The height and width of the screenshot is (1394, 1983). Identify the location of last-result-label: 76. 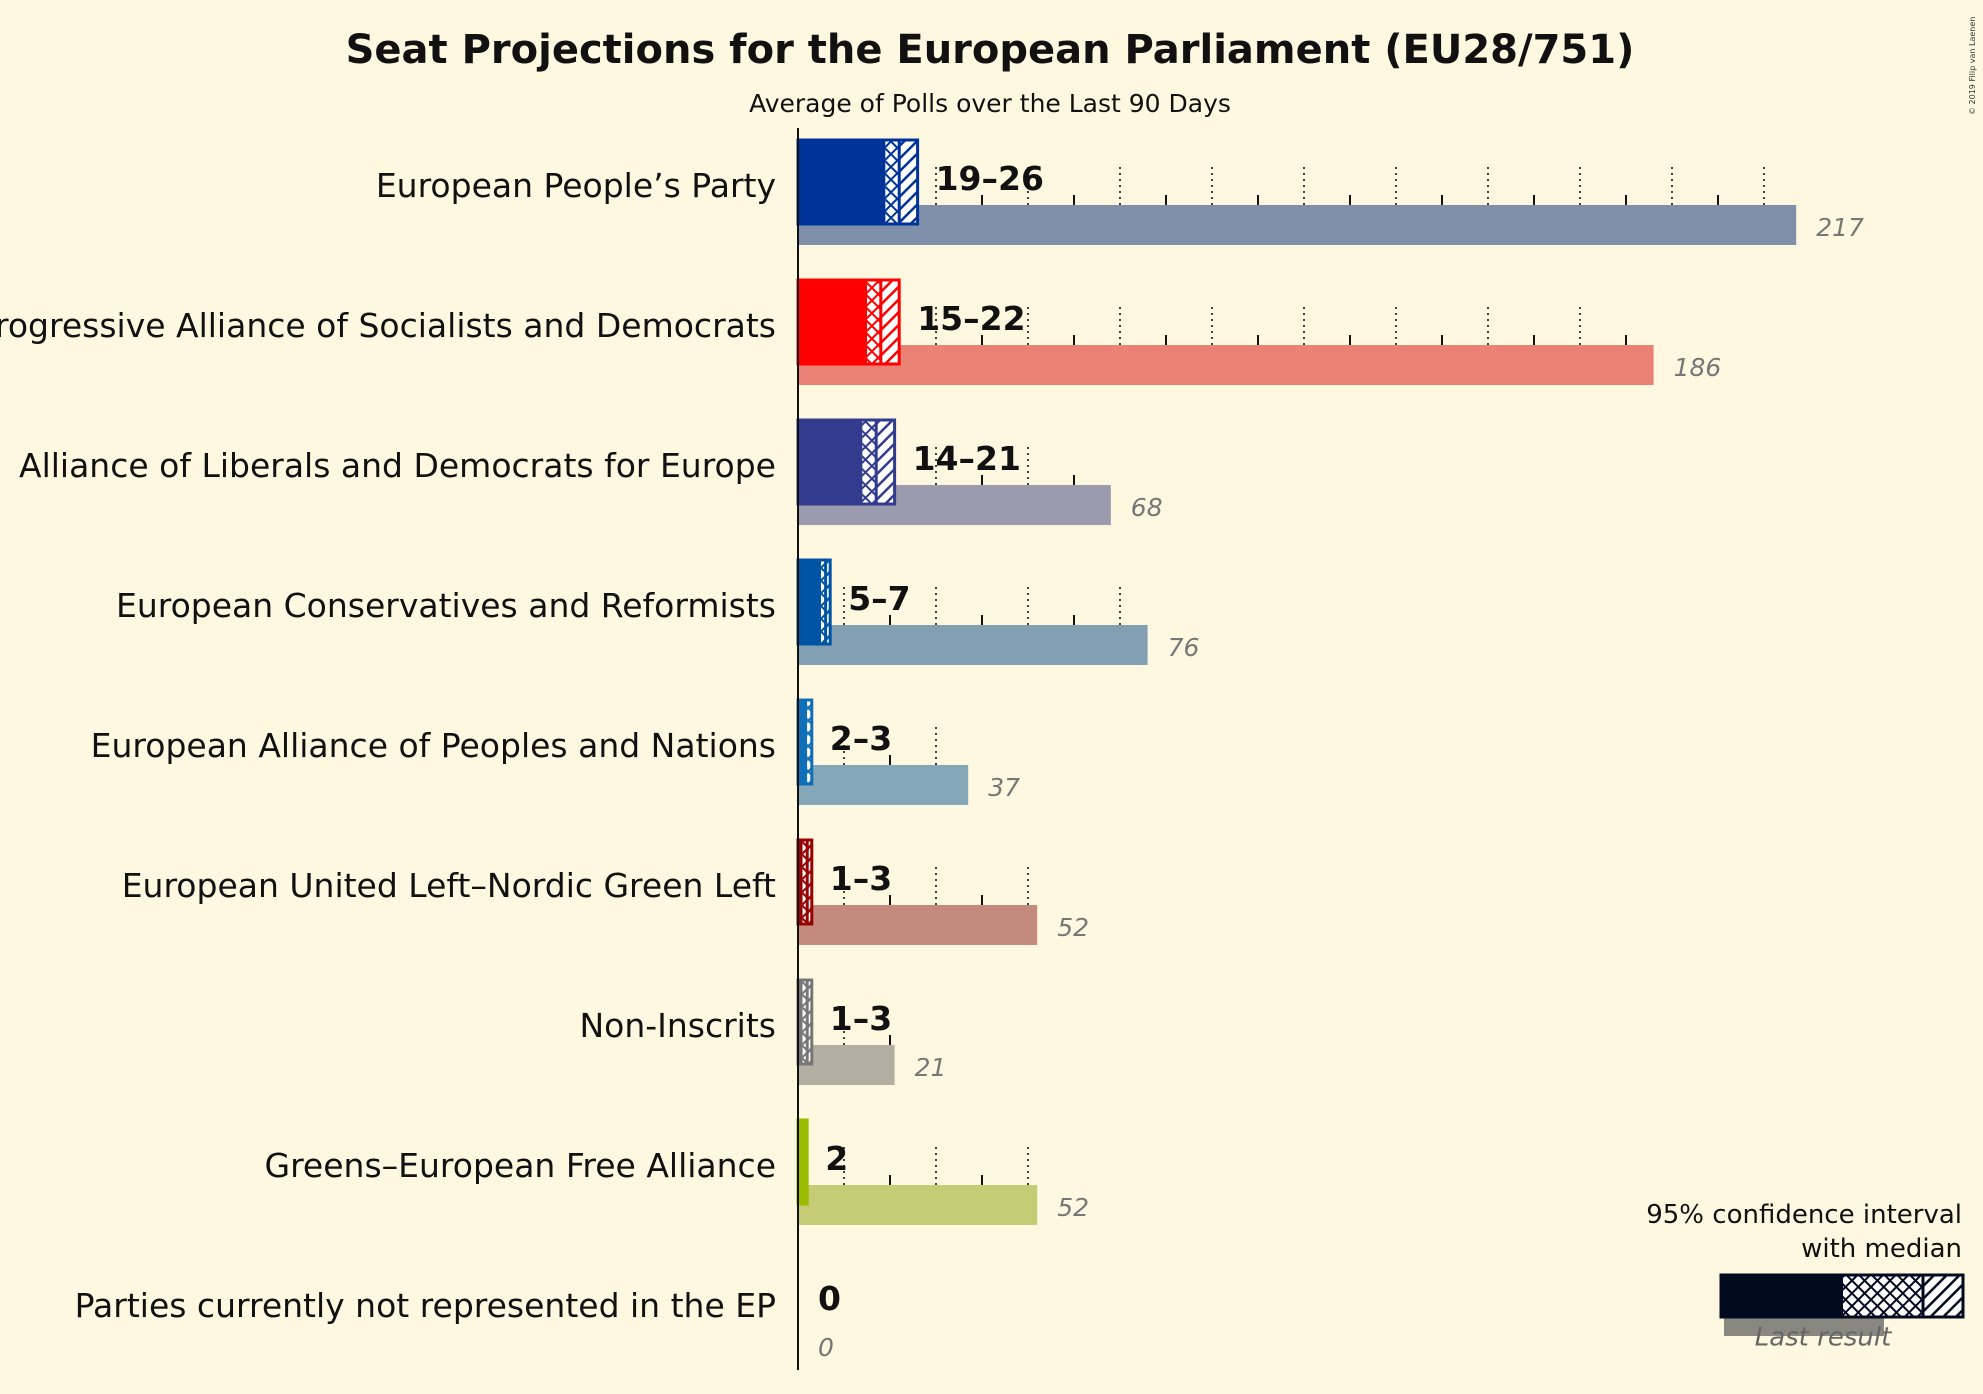
(1184, 647).